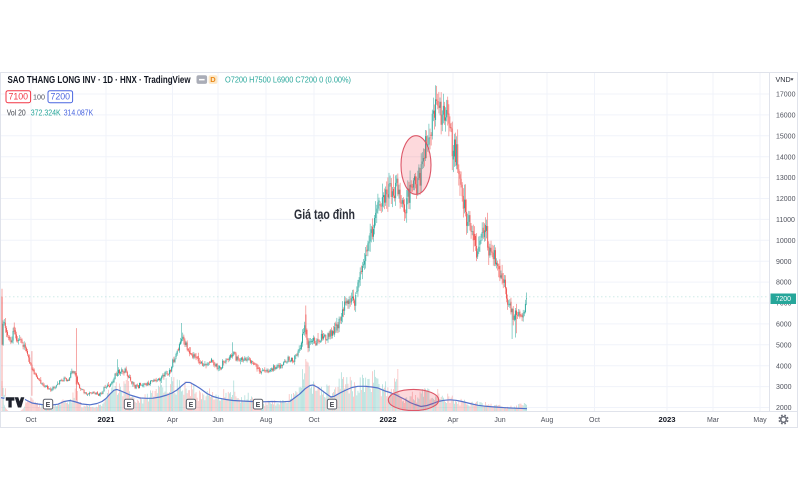 Image resolution: width=800 pixels, height=500 pixels. What do you see at coordinates (784, 283) in the screenshot?
I see `svg-text: 8000` at bounding box center [784, 283].